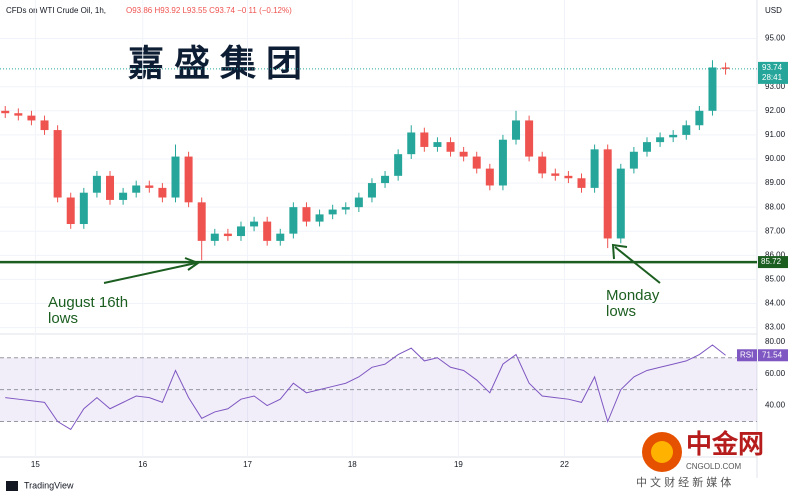 The image size is (799, 499). I want to click on x-tick-label: 19, so click(458, 464).